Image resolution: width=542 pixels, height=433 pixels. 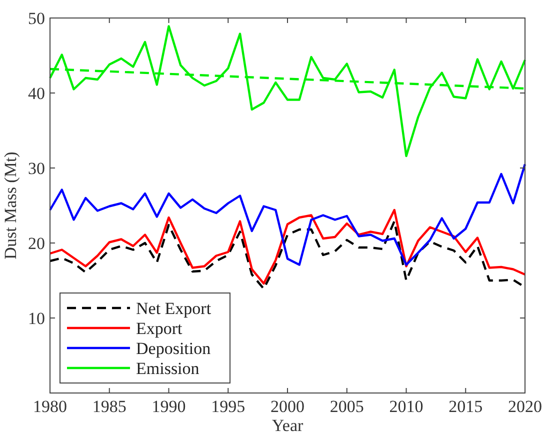 I want to click on y-tick-label: 50, so click(x=36, y=18).